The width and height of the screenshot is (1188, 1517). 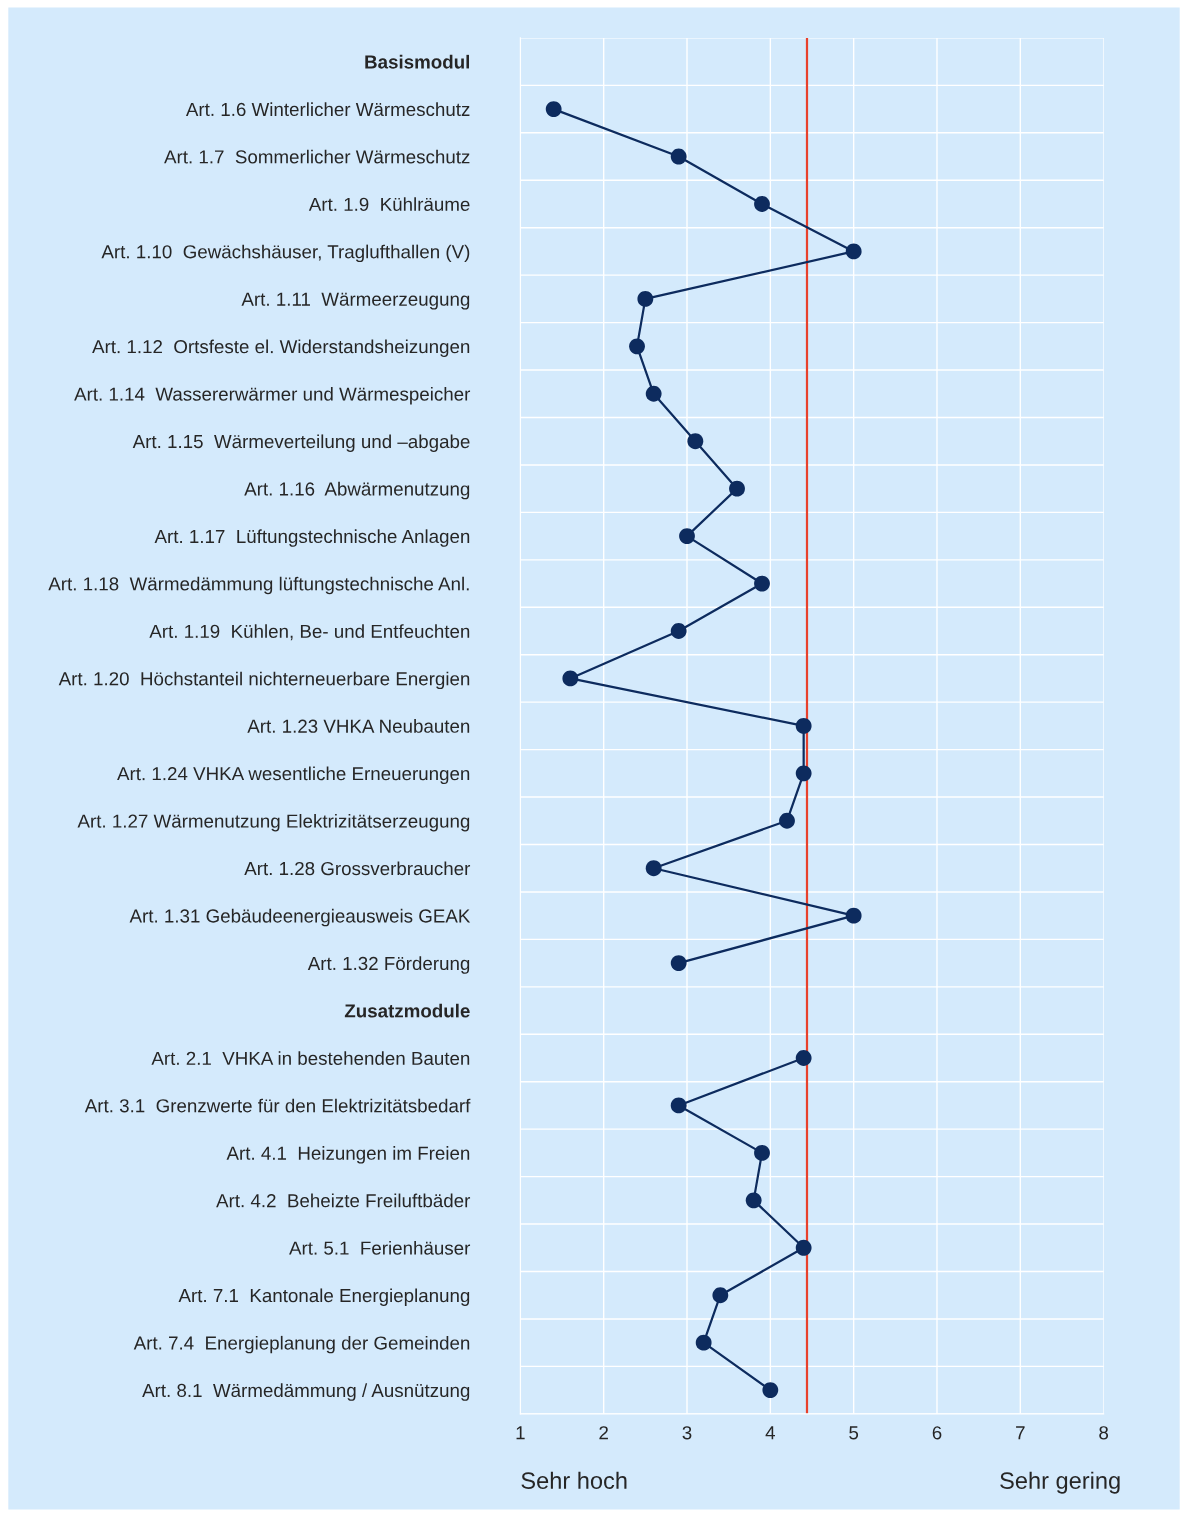 I want to click on y-tick-label: Art. 1.23 VHKA Neubauten, so click(x=358, y=726).